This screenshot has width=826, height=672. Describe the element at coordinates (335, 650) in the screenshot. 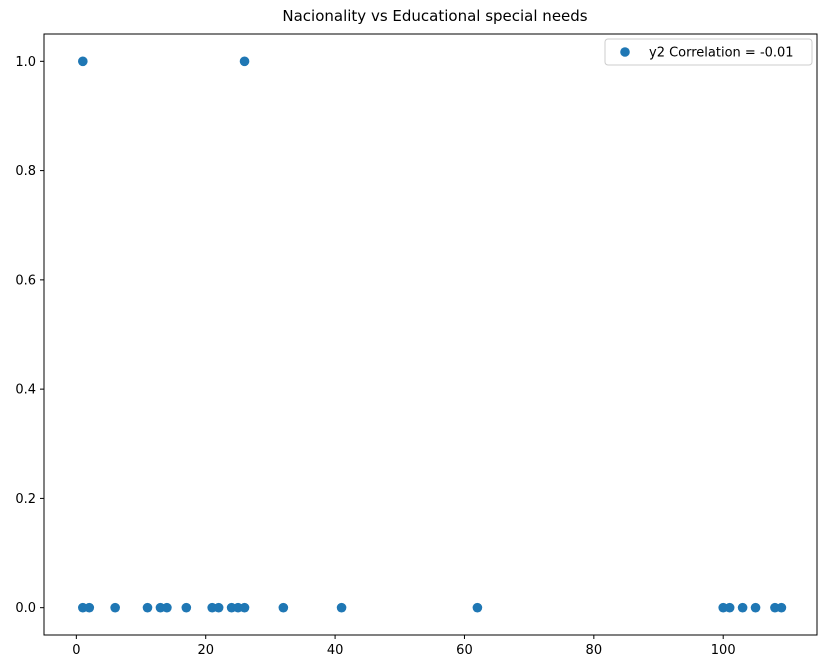

I see `x-tick-label: 40` at that location.